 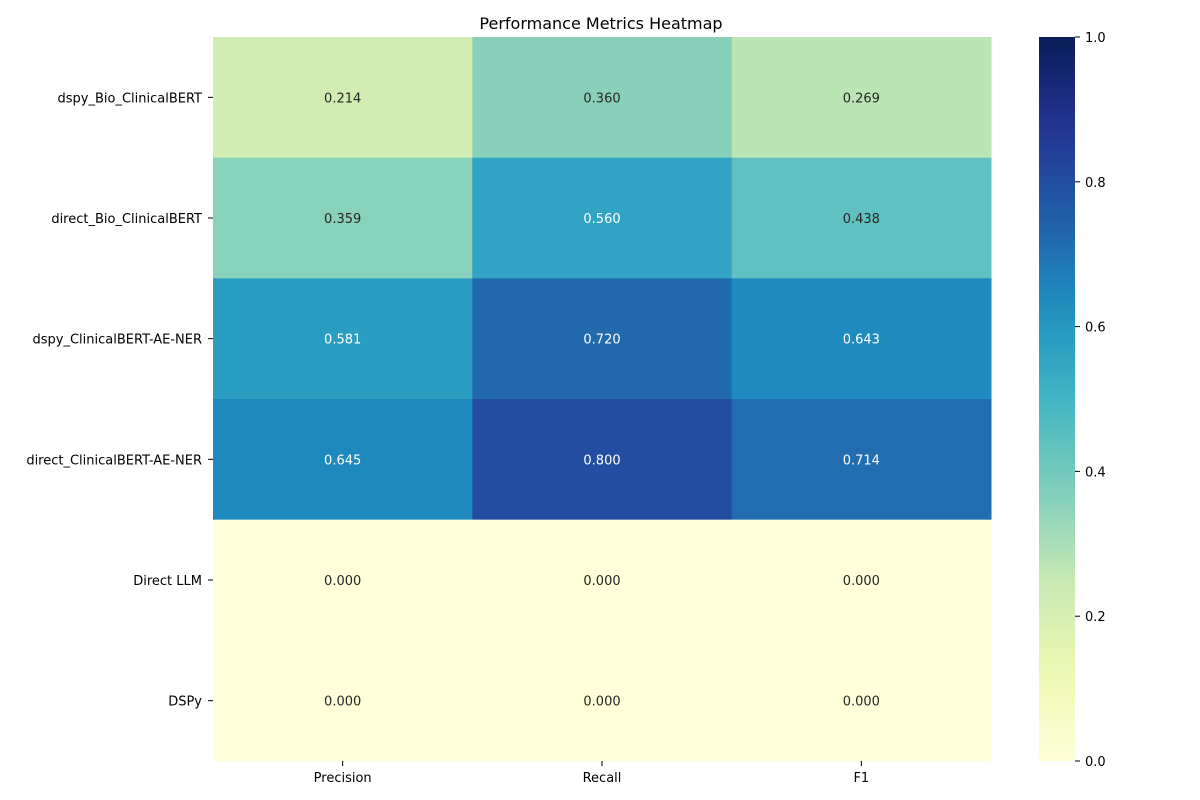 I want to click on chart-title: Performance Metrics Heatmap, so click(x=600, y=23).